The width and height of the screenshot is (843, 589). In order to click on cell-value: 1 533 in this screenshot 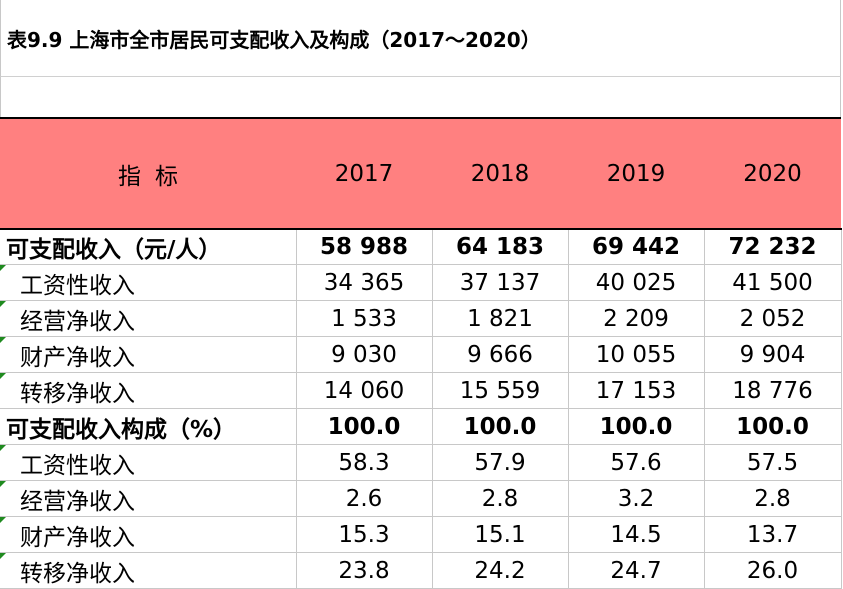, I will do `click(364, 318)`.